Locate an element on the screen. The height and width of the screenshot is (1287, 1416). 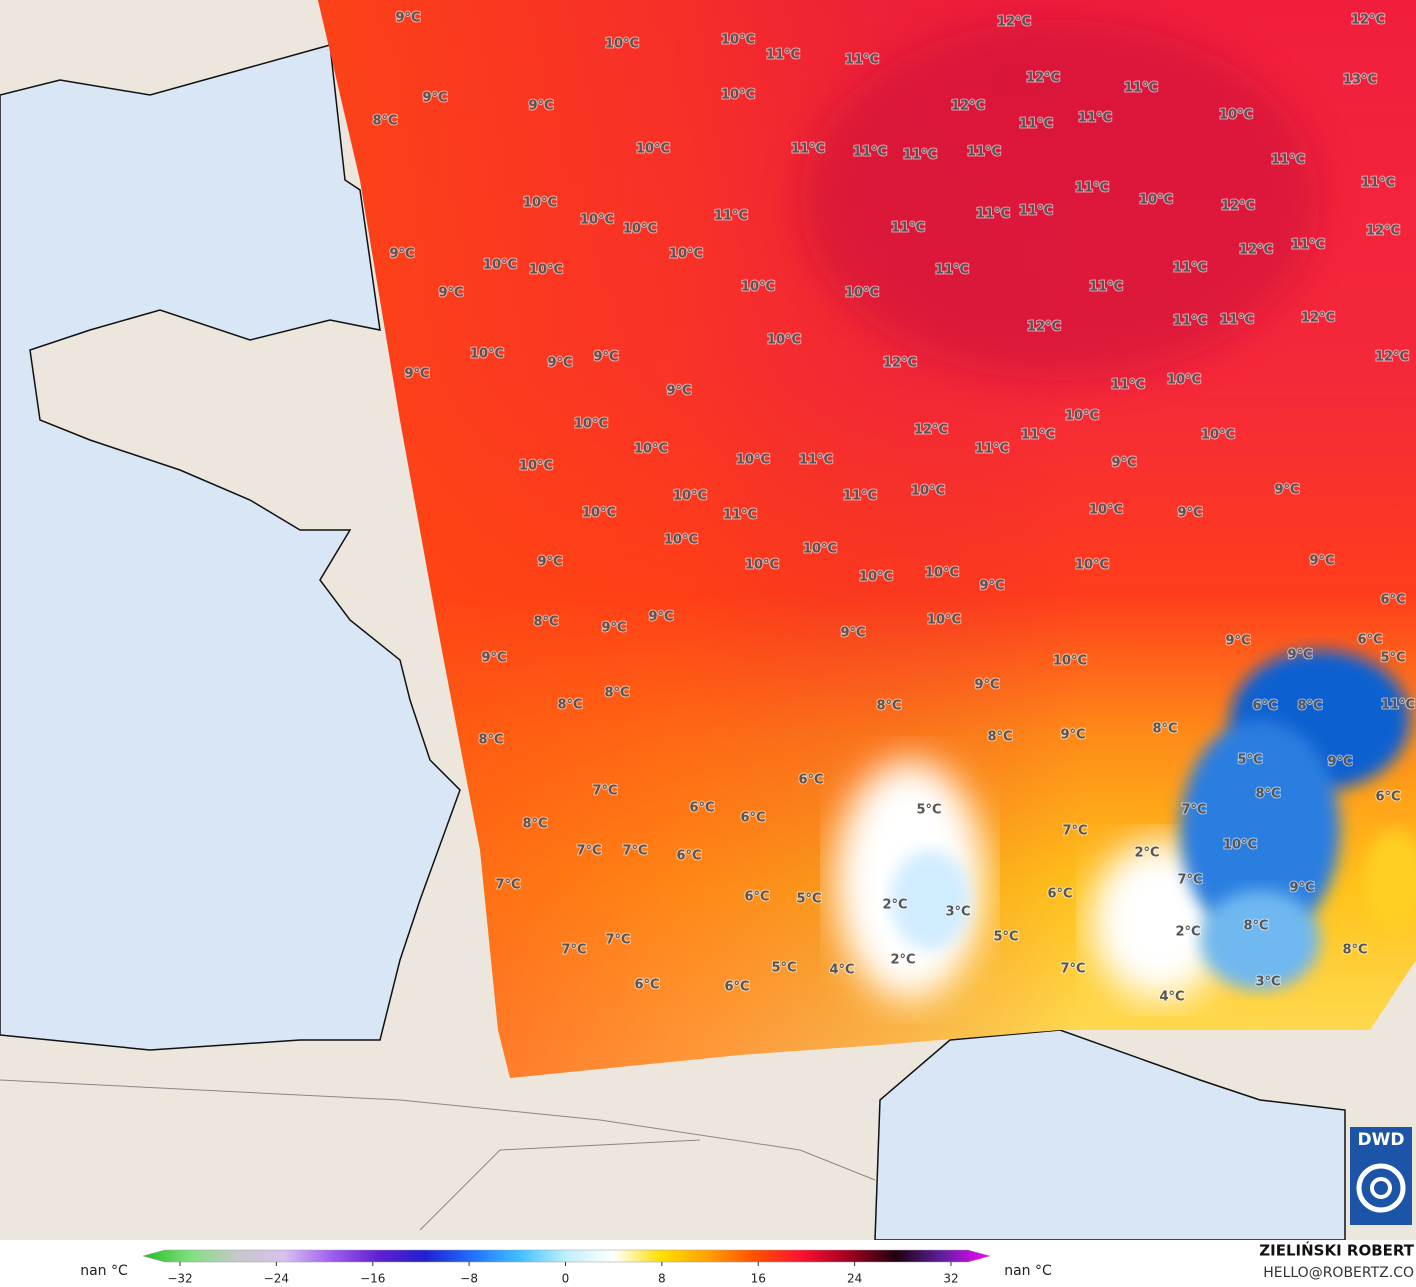
temperature-label: 3°C is located at coordinates (957, 912).